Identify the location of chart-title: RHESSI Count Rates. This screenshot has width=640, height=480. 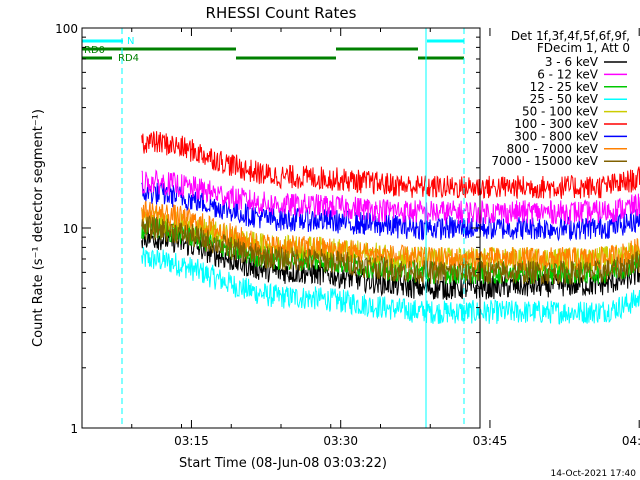
(281, 13).